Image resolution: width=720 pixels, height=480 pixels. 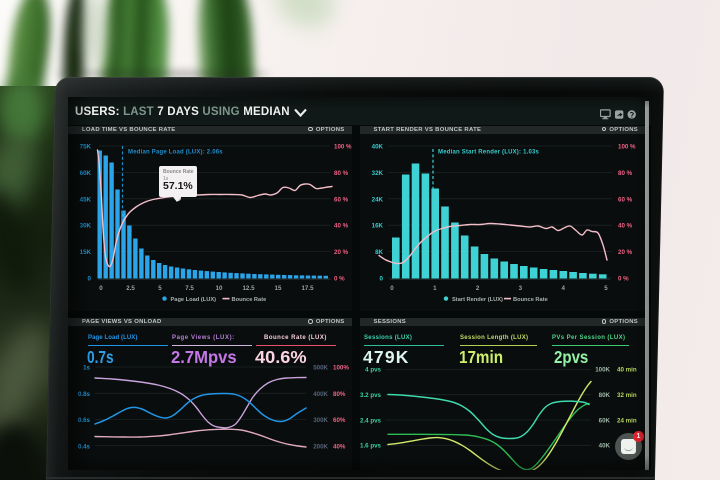 I want to click on svg-text: 300K, so click(x=320, y=420).